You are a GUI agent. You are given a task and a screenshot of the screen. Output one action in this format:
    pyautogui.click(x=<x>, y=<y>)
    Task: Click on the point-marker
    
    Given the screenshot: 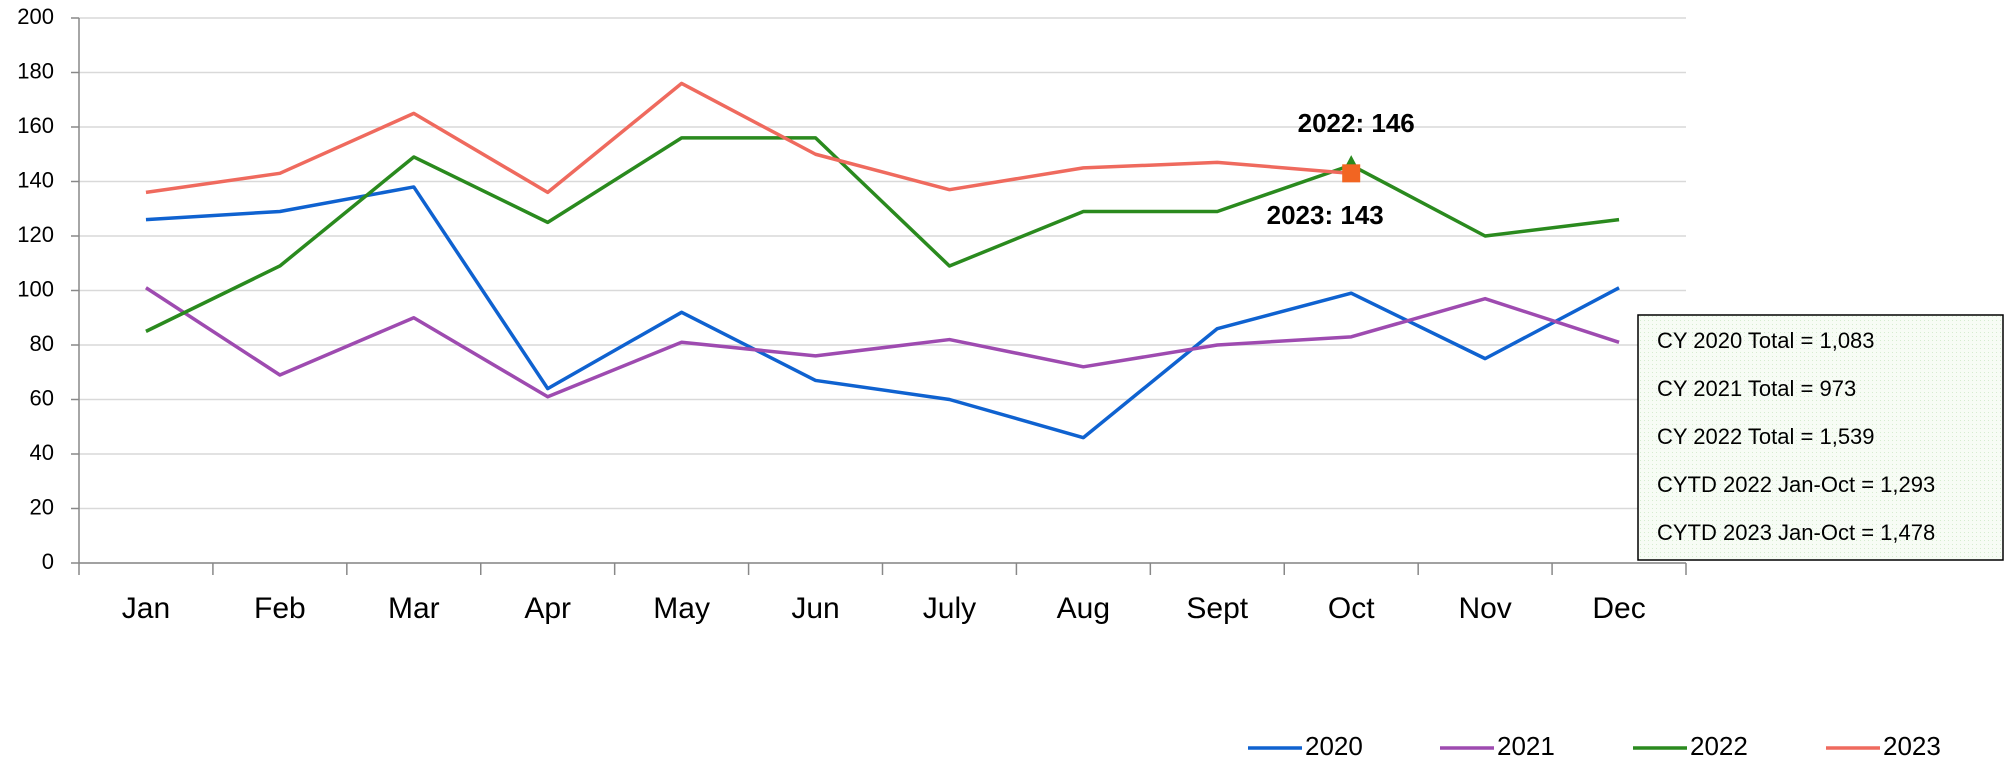 What is the action you would take?
    pyautogui.click(x=1351, y=173)
    